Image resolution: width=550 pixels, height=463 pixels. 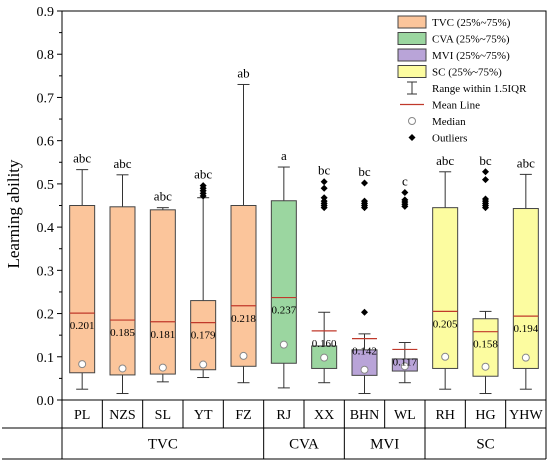 What do you see at coordinates (82, 326) in the screenshot?
I see `mean-value-label: 0.201` at bounding box center [82, 326].